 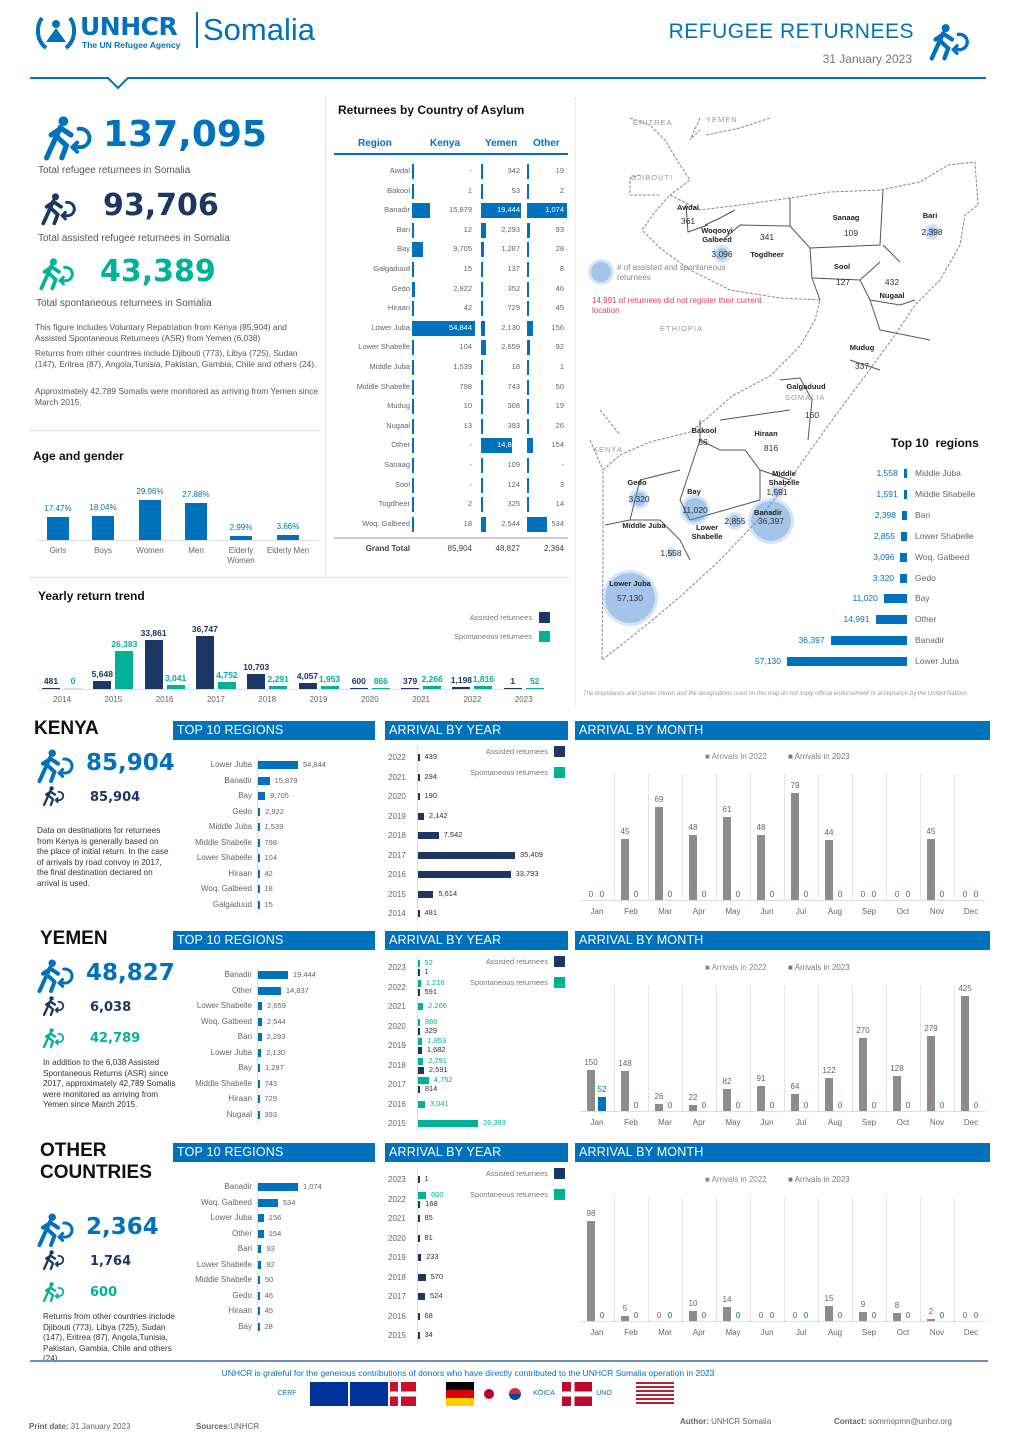 What do you see at coordinates (397, 1257) in the screenshot?
I see `year-label: 2019` at bounding box center [397, 1257].